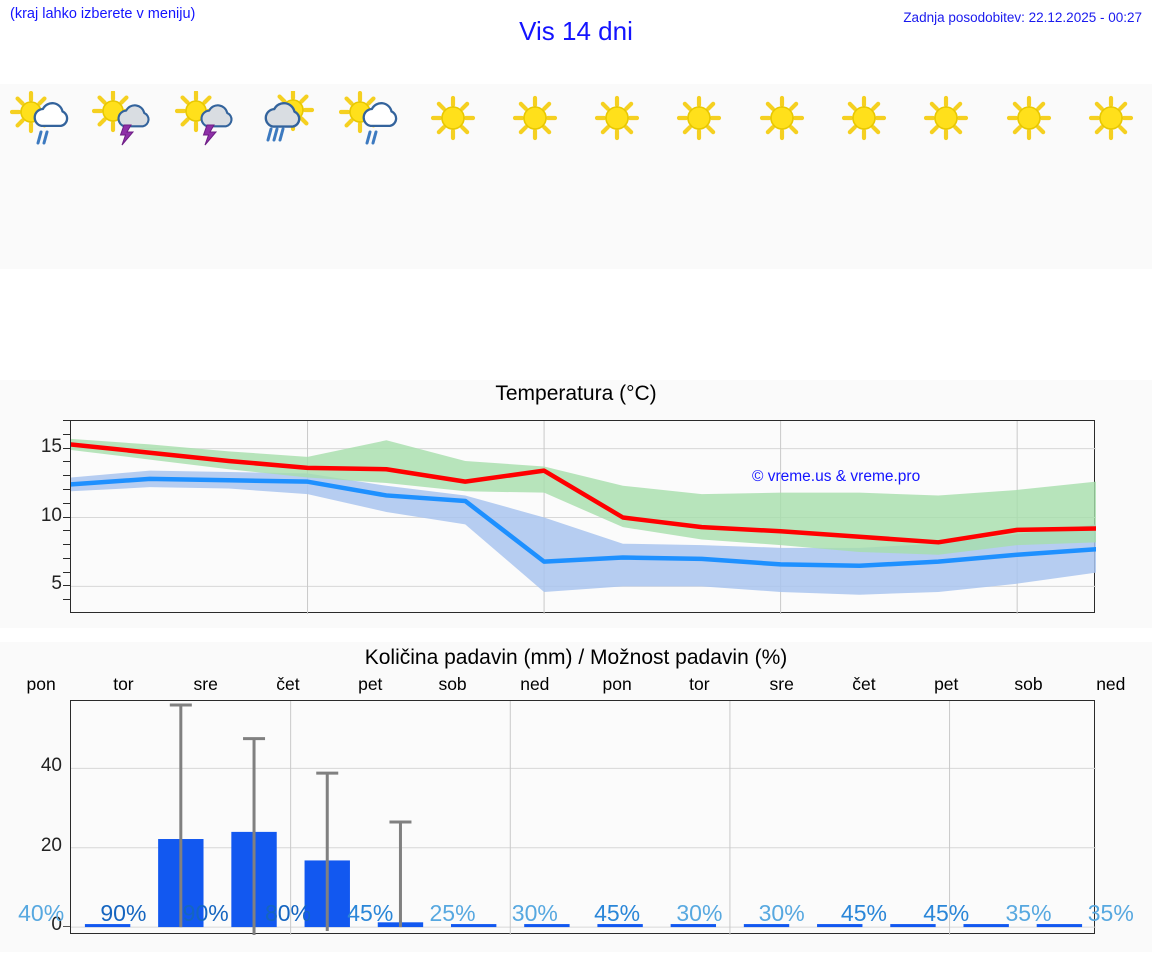 This screenshot has width=1152, height=975. I want to click on temperature-y-tick-label: 15, so click(51, 446).